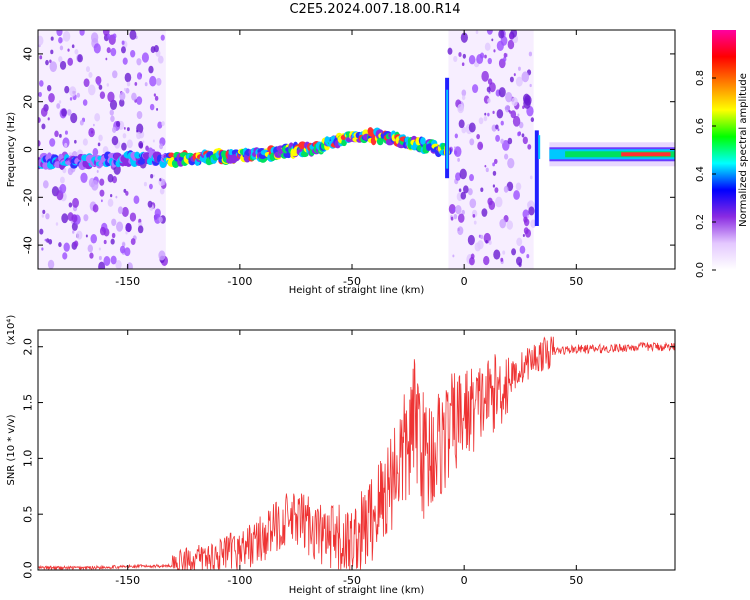 This screenshot has height=600, width=750. I want to click on bottom-y-tick-label: 1.5, so click(28, 403).